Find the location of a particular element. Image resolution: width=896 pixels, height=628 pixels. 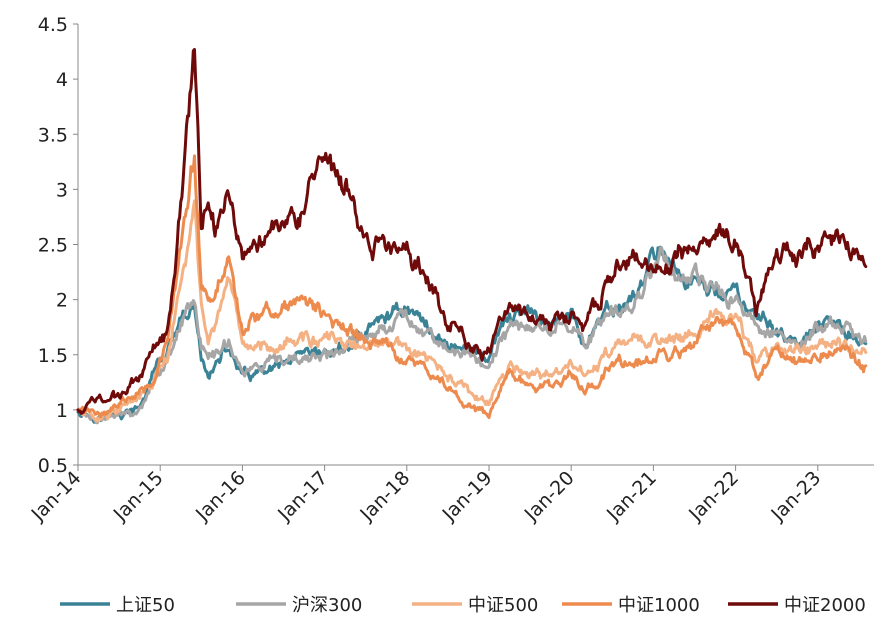

legend-label: 上证50 is located at coordinates (145, 605).